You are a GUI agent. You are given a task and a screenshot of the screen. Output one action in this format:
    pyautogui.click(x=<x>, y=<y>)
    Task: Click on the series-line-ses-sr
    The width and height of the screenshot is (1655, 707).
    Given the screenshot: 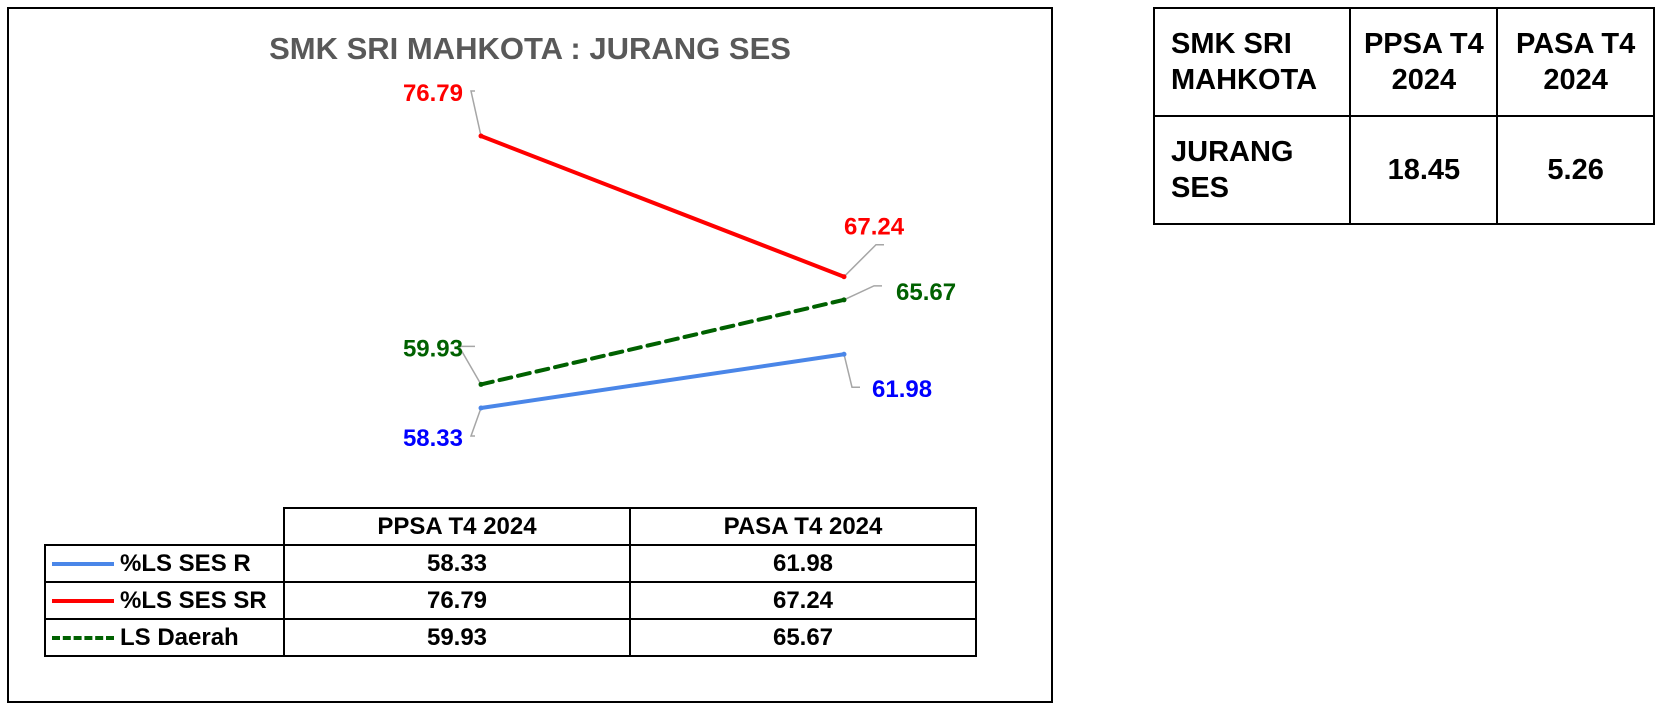 What is the action you would take?
    pyautogui.click(x=662, y=206)
    